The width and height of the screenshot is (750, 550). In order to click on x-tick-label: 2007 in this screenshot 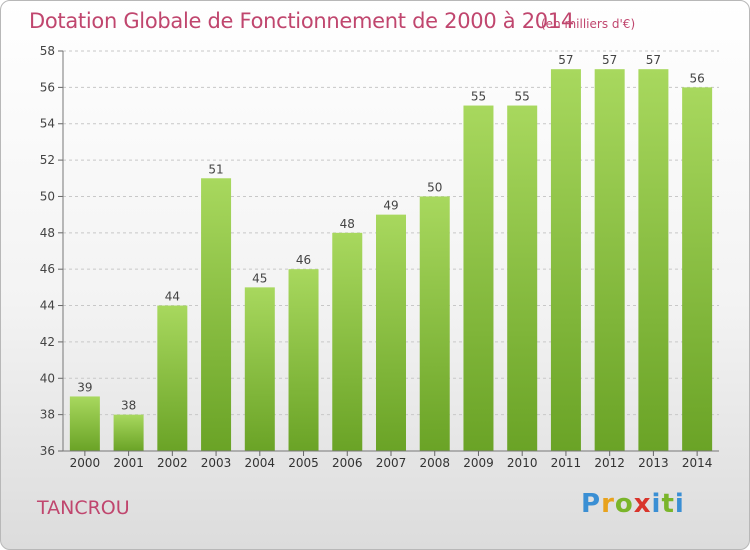, I will do `click(391, 463)`.